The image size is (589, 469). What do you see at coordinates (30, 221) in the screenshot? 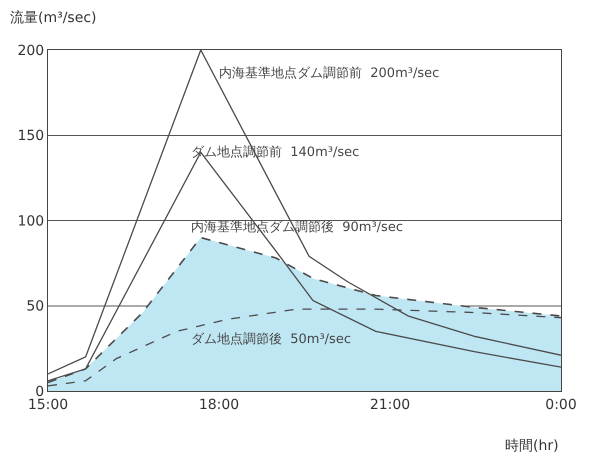
I see `y-tick-label: 100` at bounding box center [30, 221].